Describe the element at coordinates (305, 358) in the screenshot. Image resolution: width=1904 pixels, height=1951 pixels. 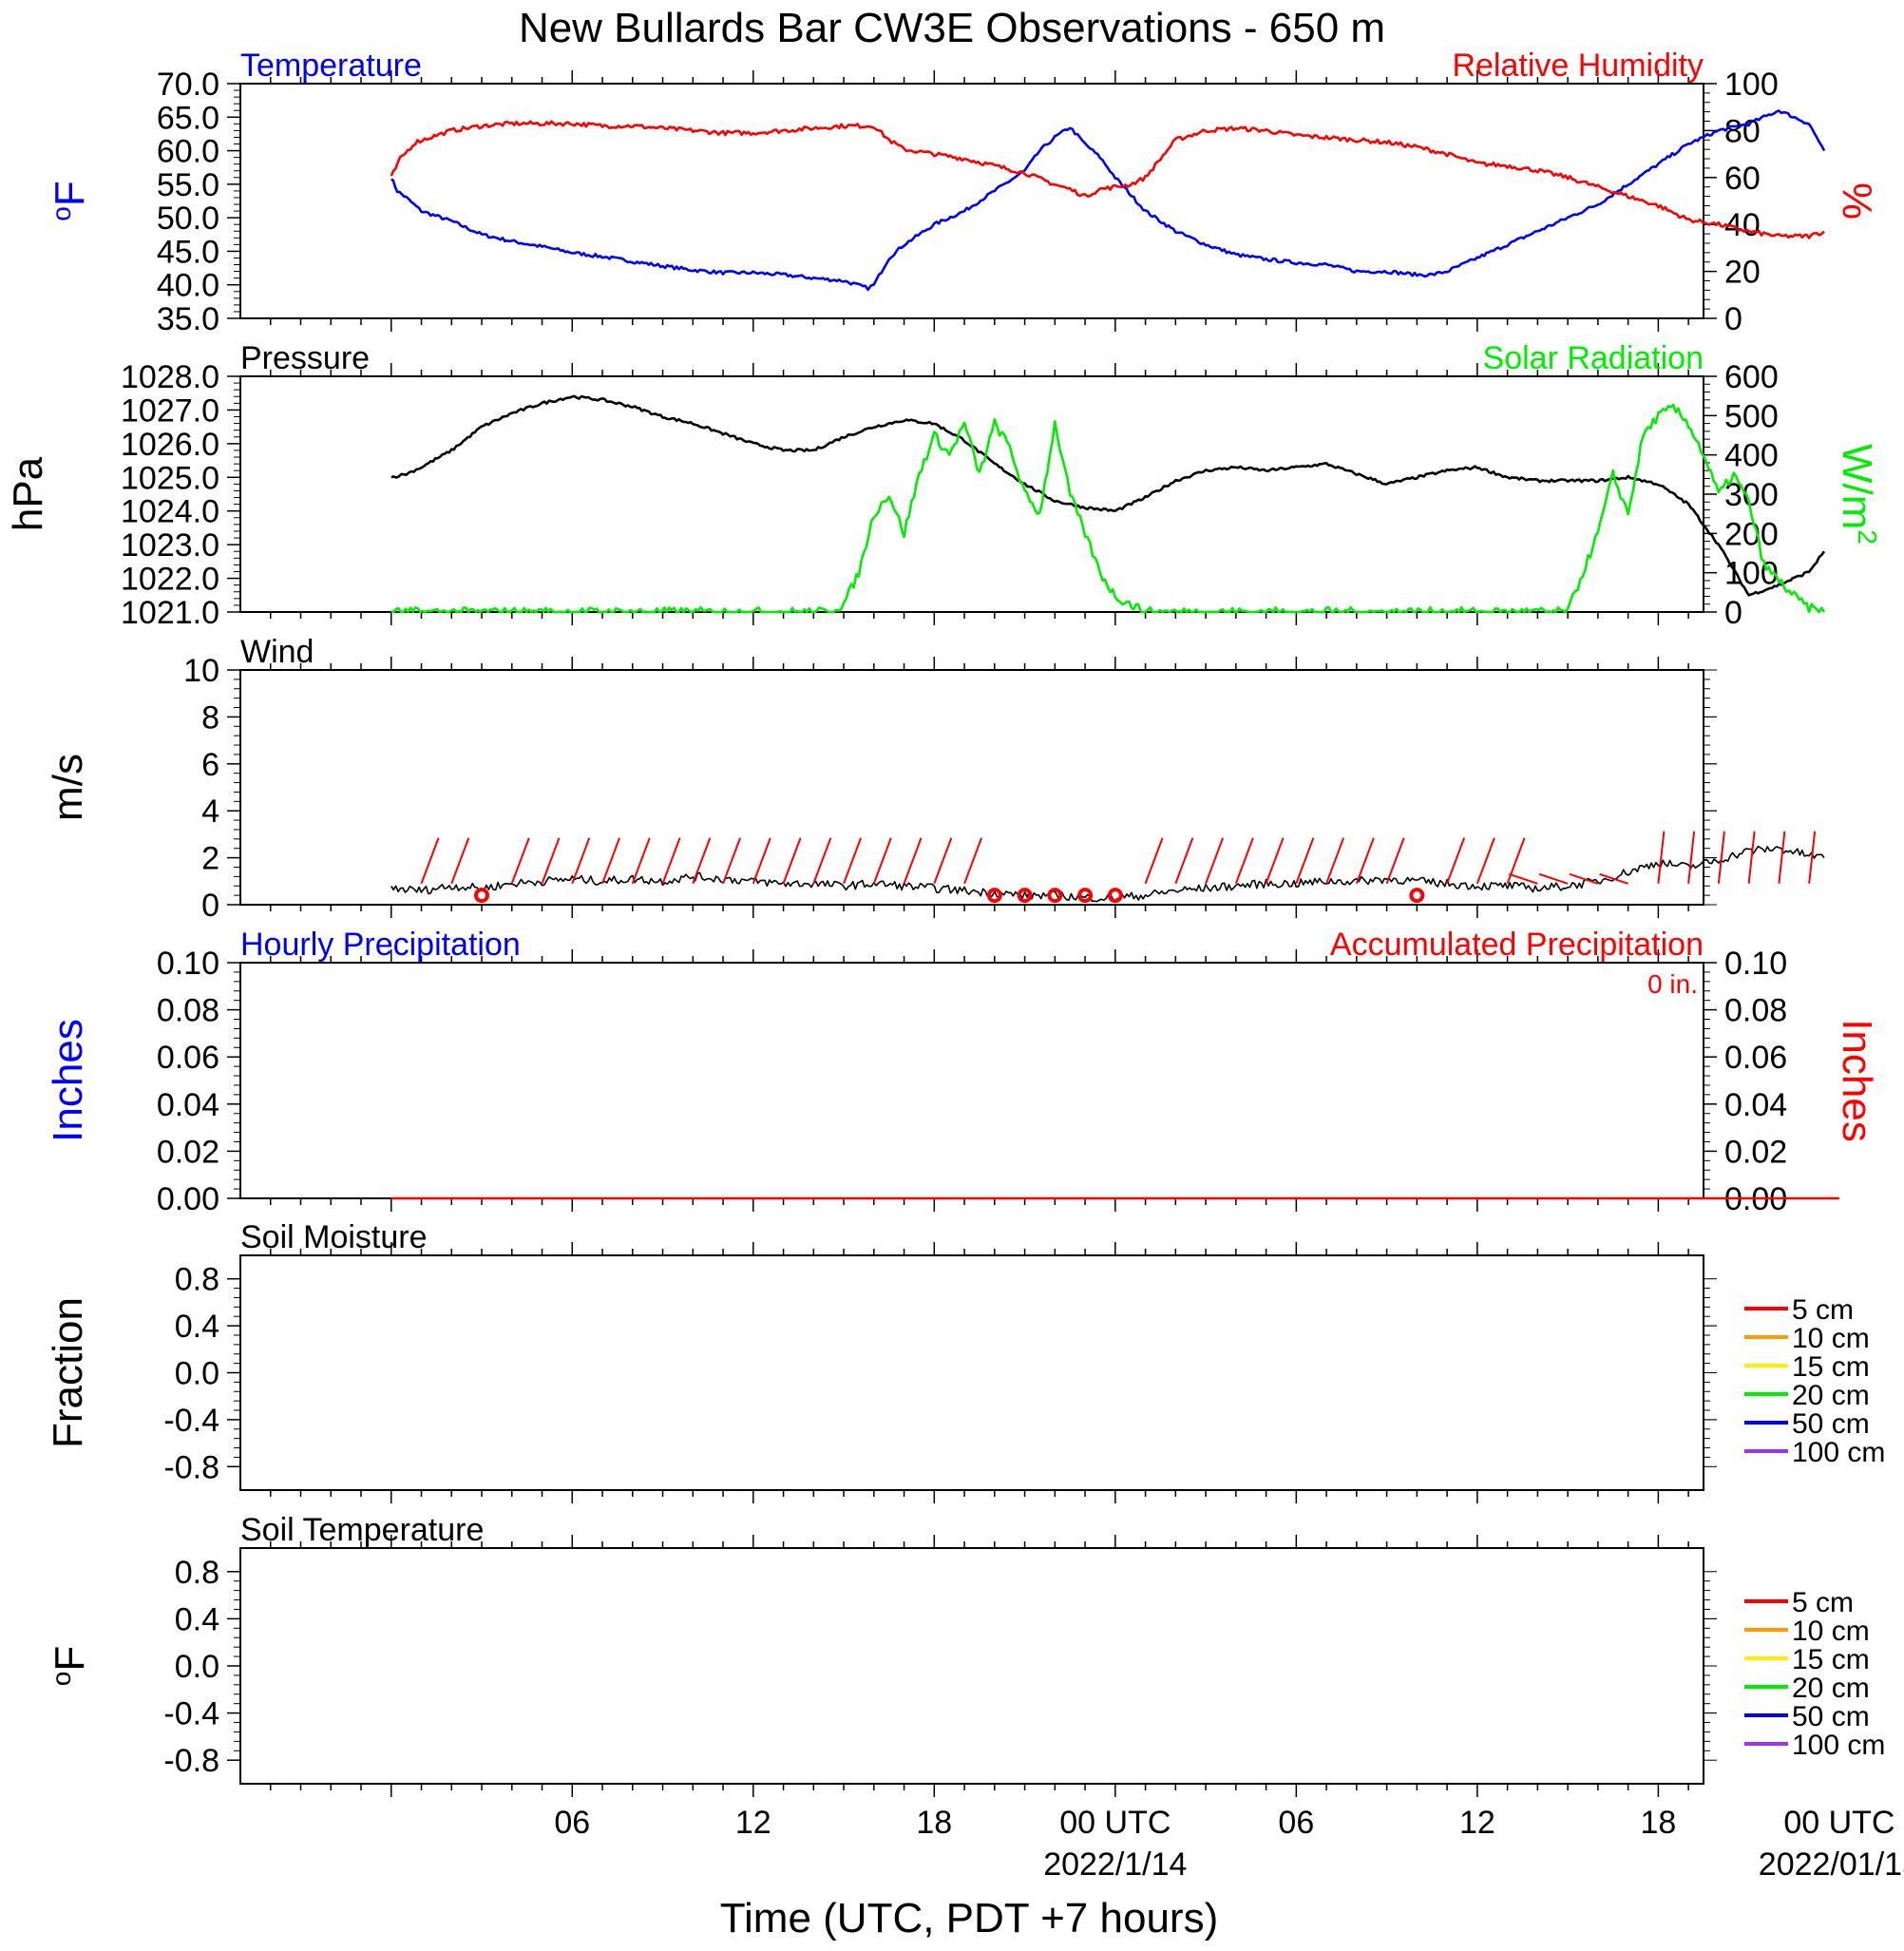
I see `panel-title-left: Pressure` at that location.